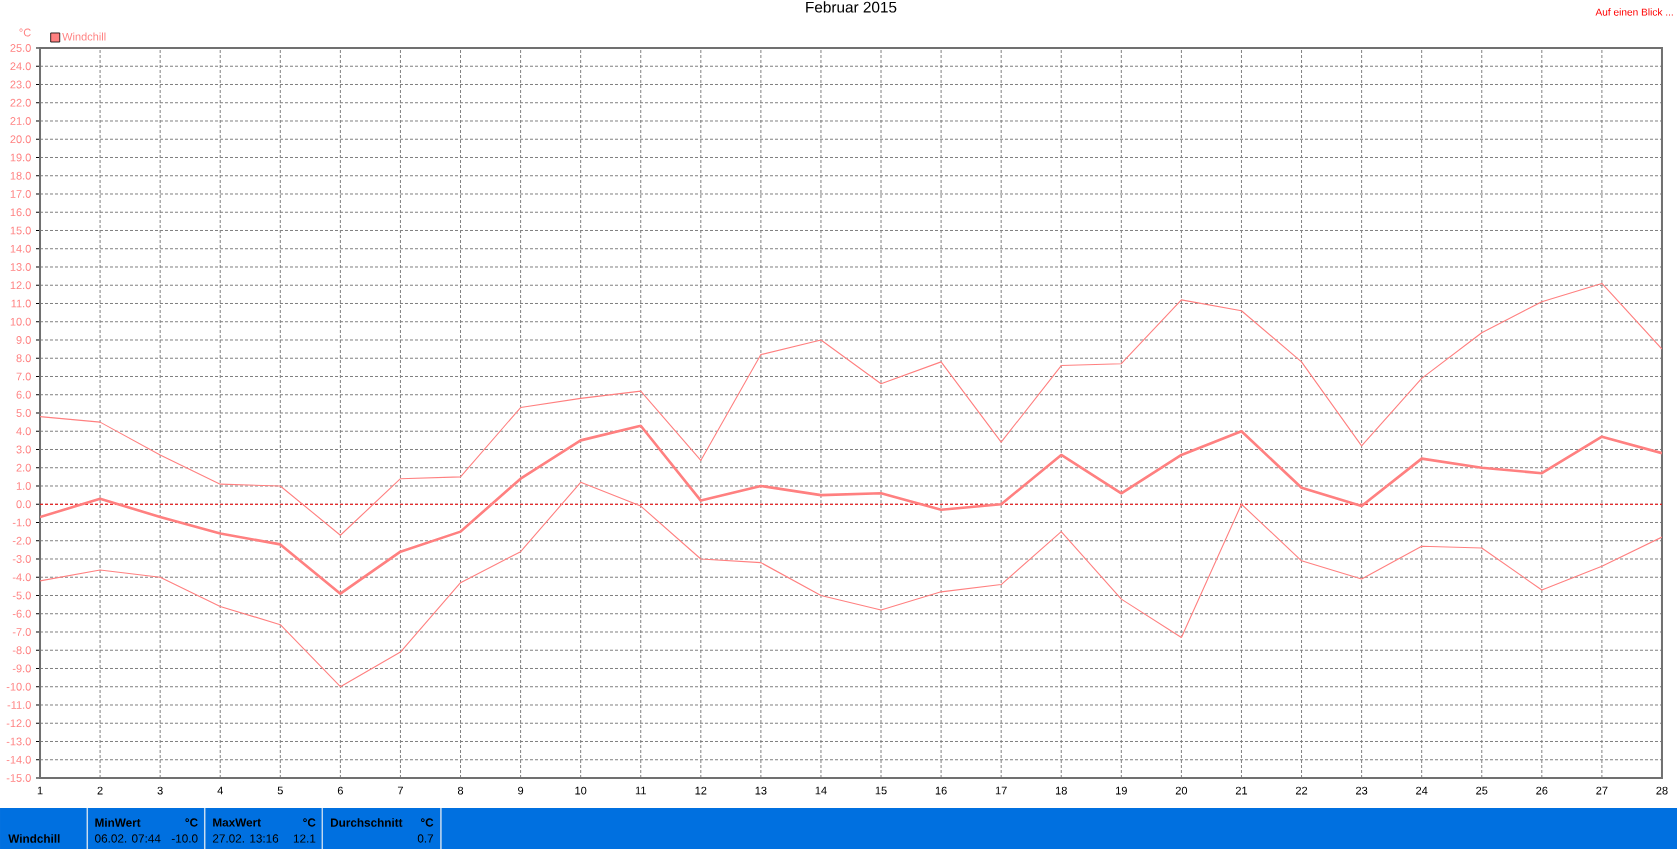  Describe the element at coordinates (20, 84) in the screenshot. I see `y-tick-label: 23.0` at that location.